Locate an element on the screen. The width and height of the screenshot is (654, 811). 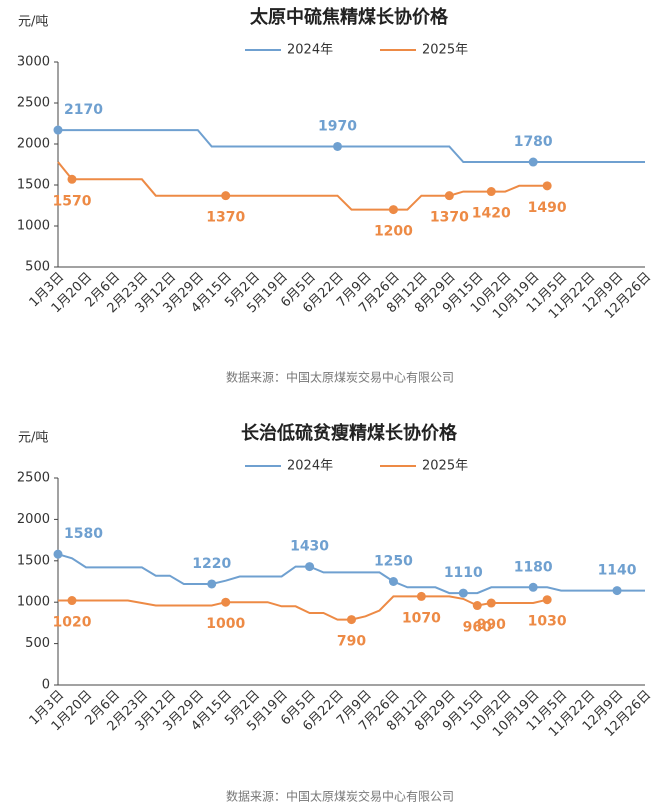
chart-title: 长治低硫贫瘦精煤长协价格 is located at coordinates (349, 433).